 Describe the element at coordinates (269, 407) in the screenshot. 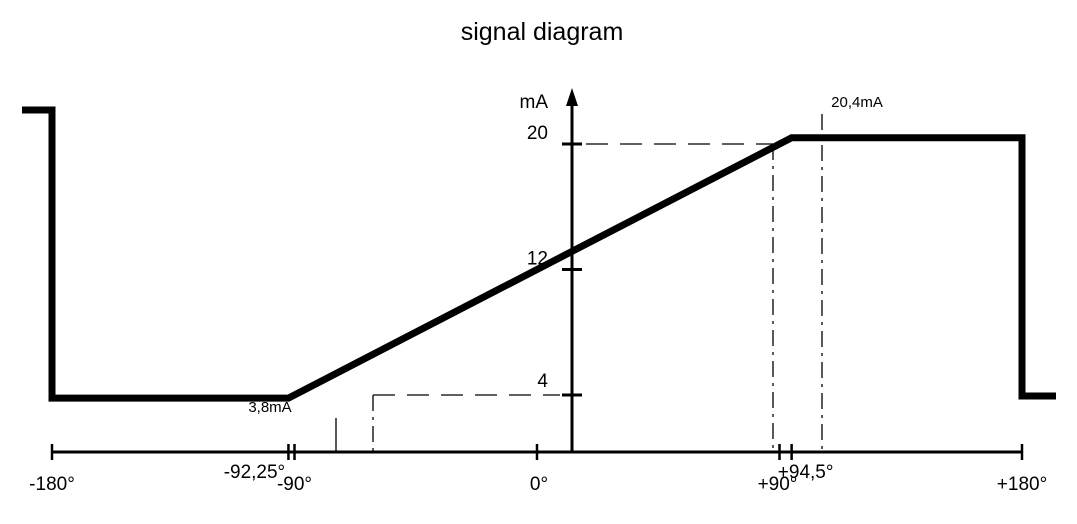

I see `min-current-label: 3,8mA` at that location.